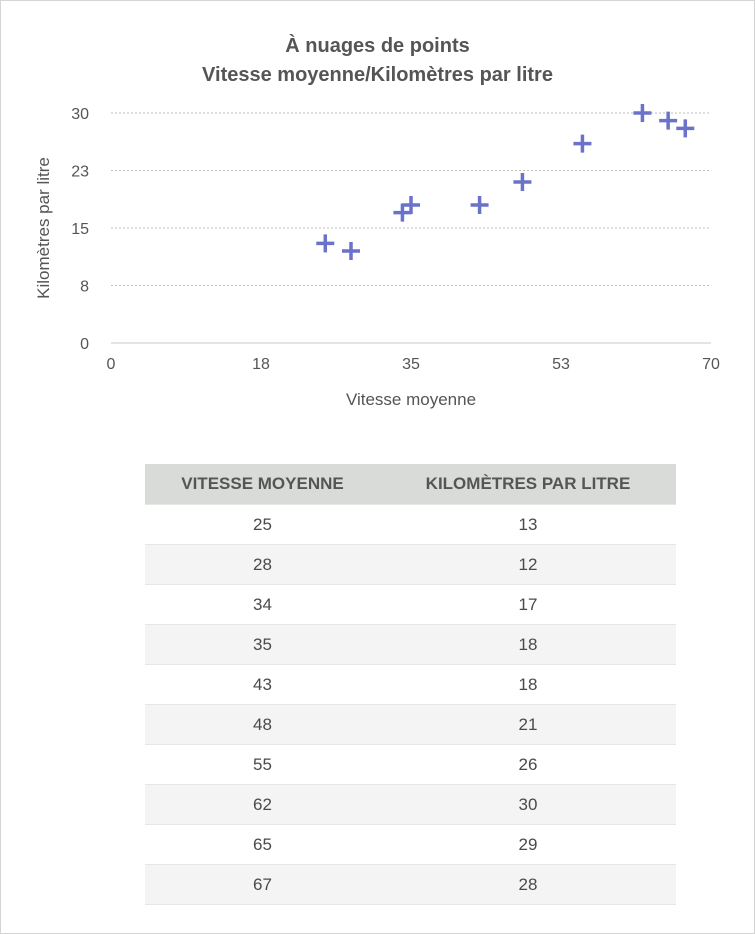 The image size is (755, 934). Describe the element at coordinates (528, 484) in the screenshot. I see `column-header-km-per-litre: KILOMÈTRES PAR LITRE` at that location.